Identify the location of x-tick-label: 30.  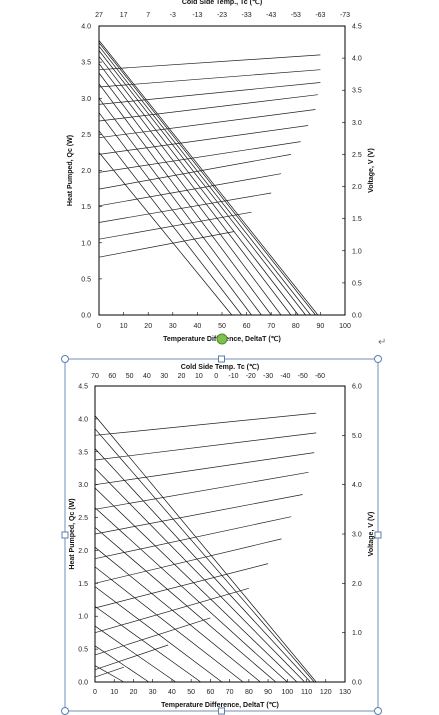
(153, 692).